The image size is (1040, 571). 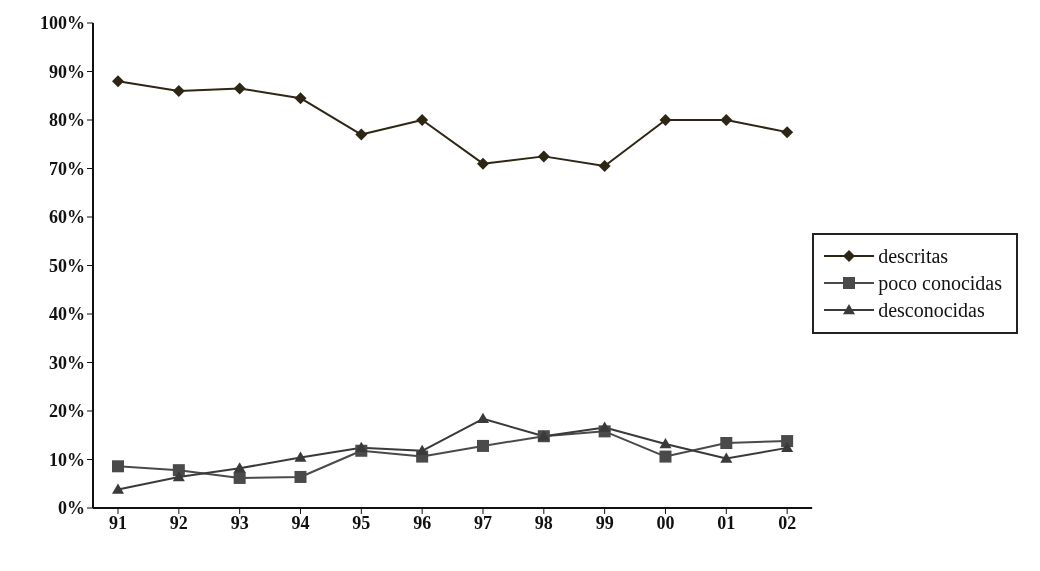 What do you see at coordinates (665, 522) in the screenshot?
I see `x-tick-label: 00` at bounding box center [665, 522].